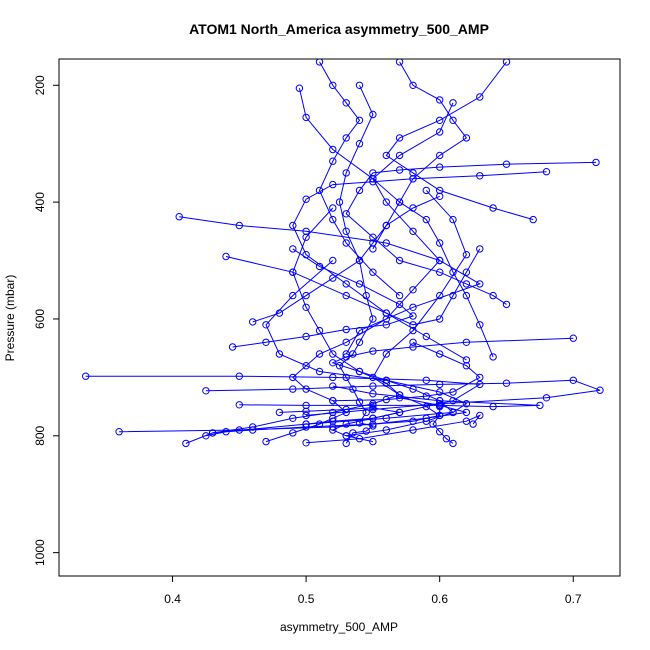 The width and height of the screenshot is (650, 650). Describe the element at coordinates (40, 435) in the screenshot. I see `y-tick-label: 800` at that location.